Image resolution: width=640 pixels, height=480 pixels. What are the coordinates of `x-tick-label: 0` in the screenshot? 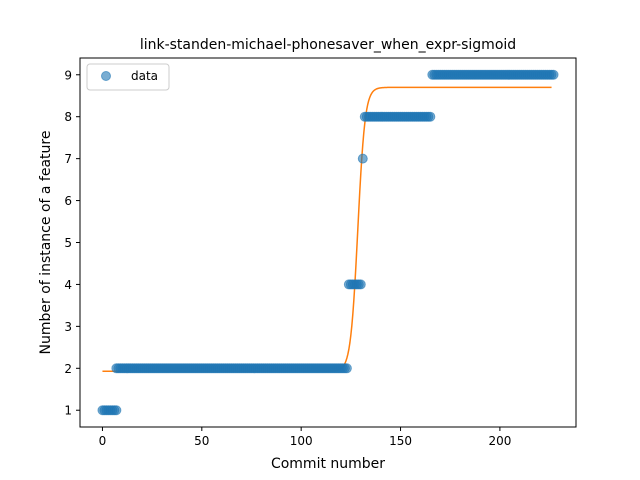 It's located at (103, 441).